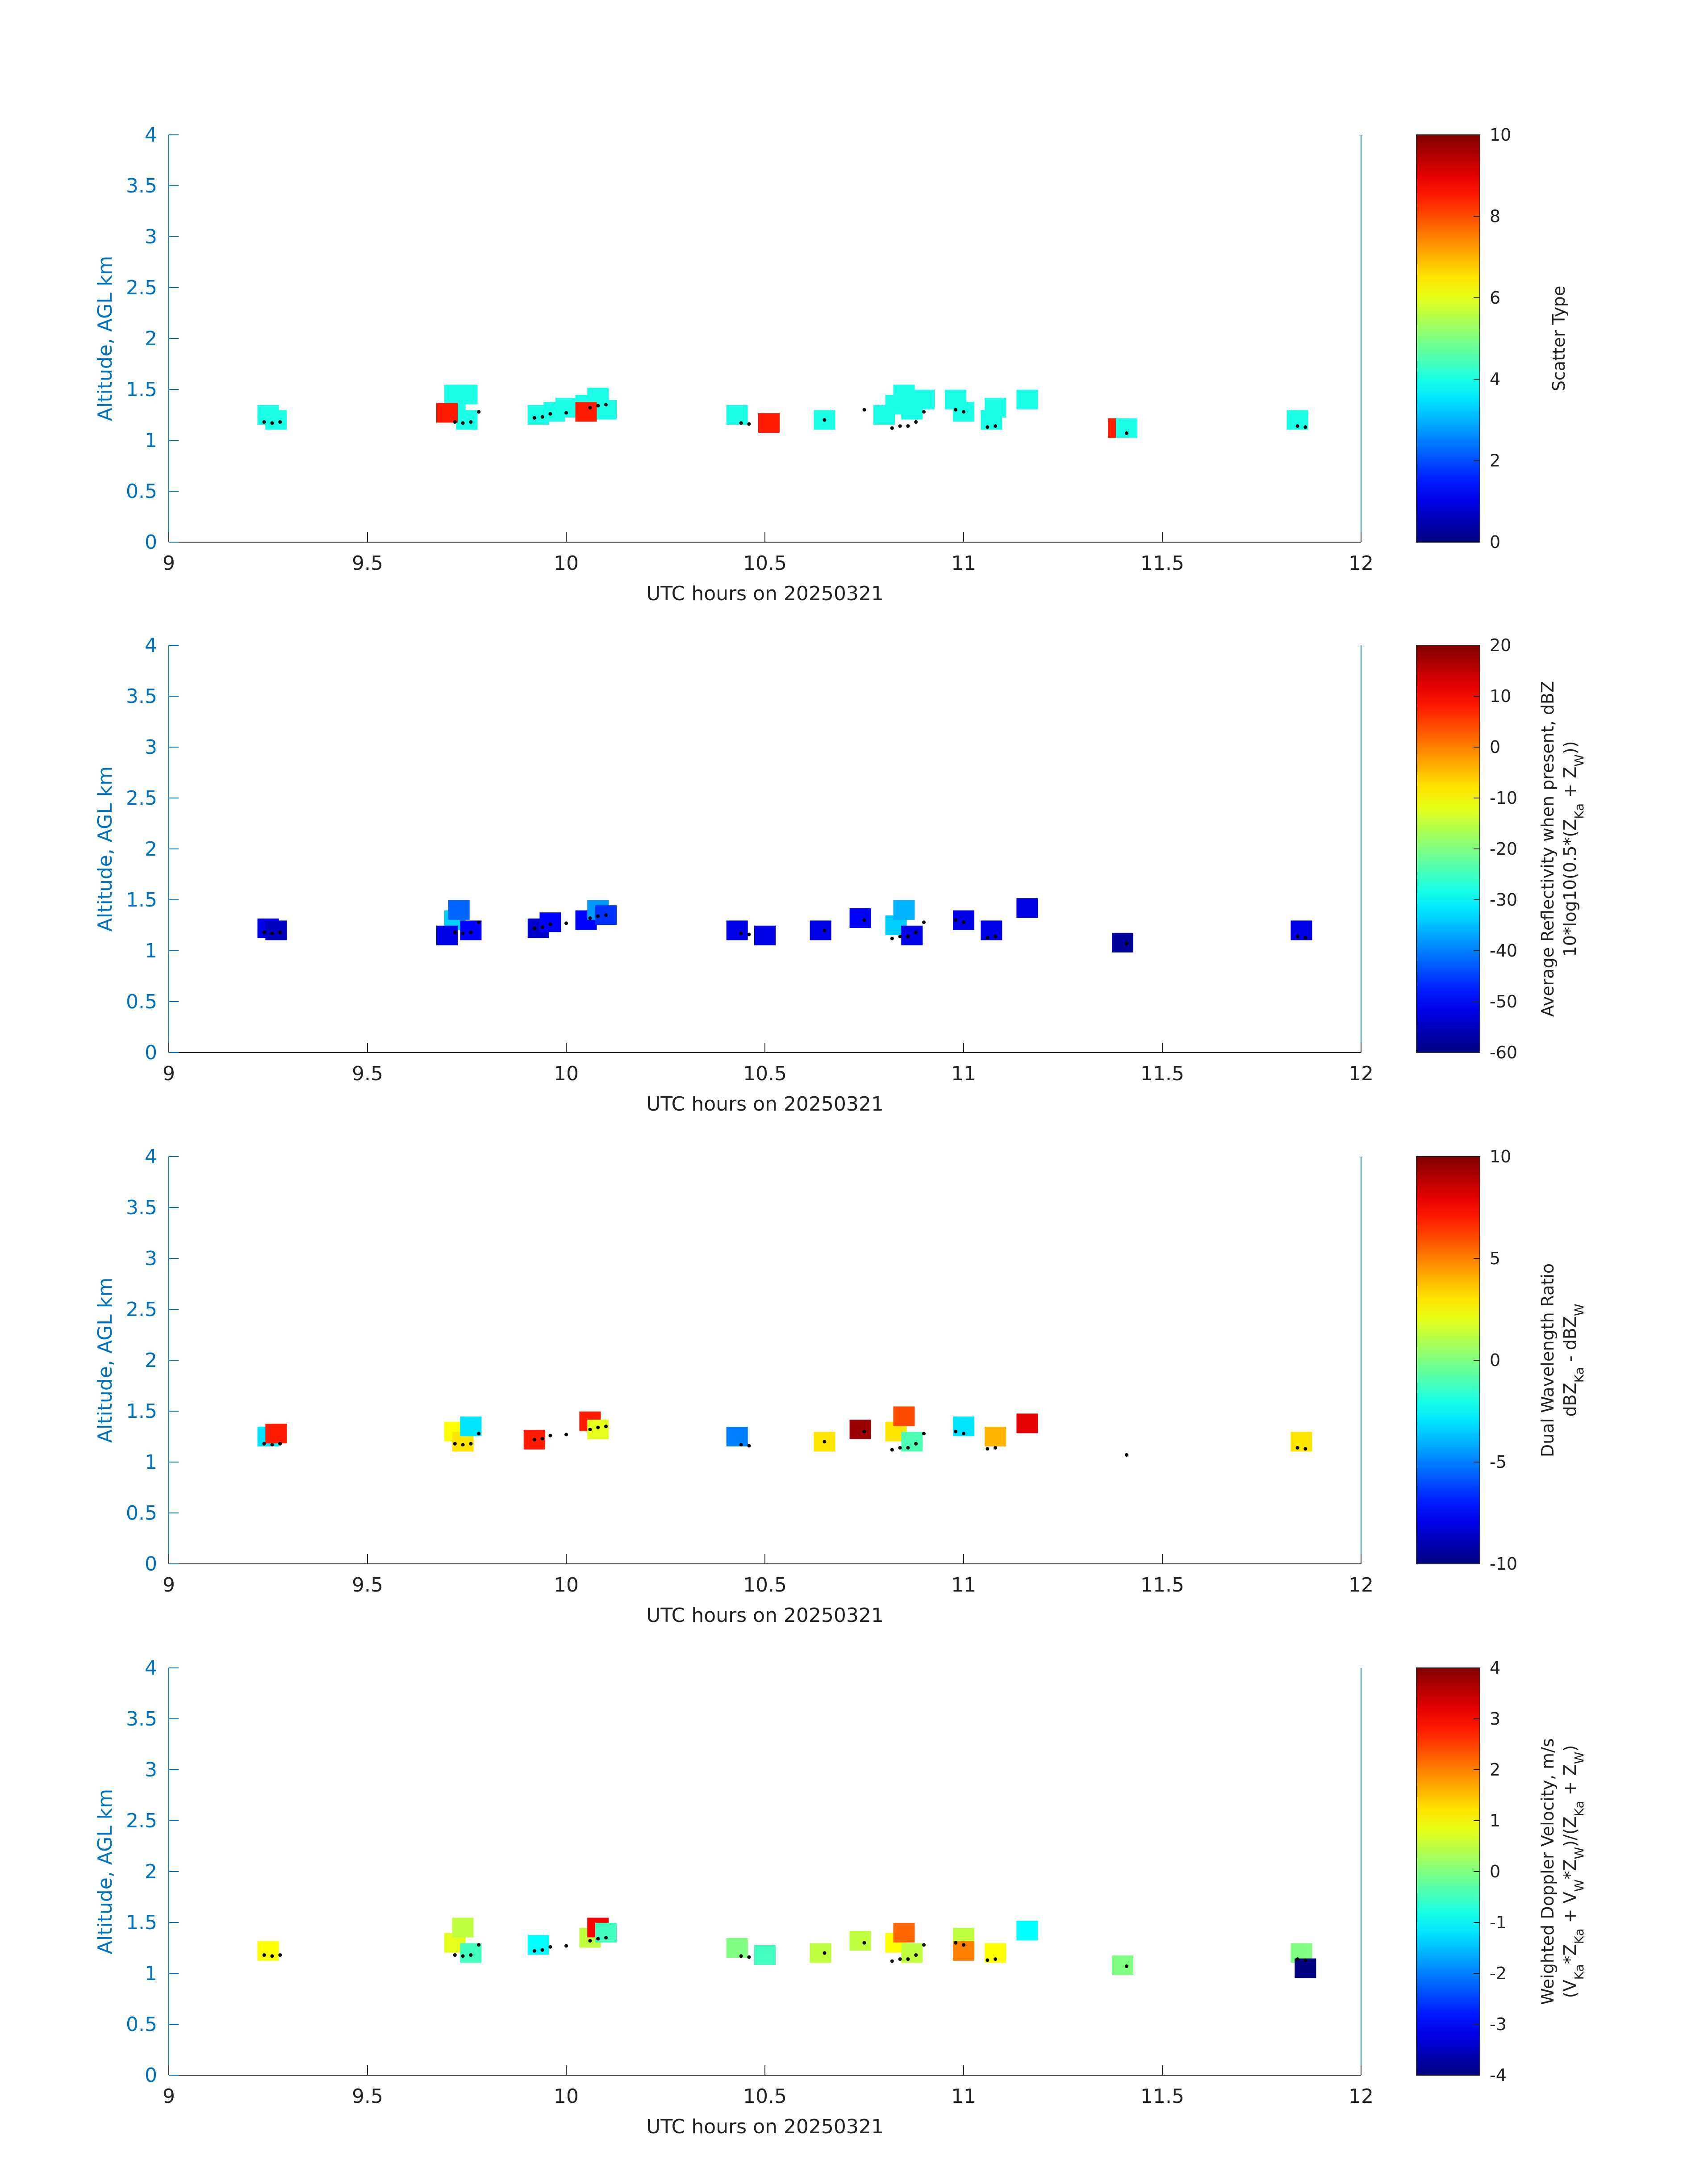 Image resolution: width=1708 pixels, height=2177 pixels. What do you see at coordinates (151, 1770) in the screenshot?
I see `y-tick-label: 3` at bounding box center [151, 1770].